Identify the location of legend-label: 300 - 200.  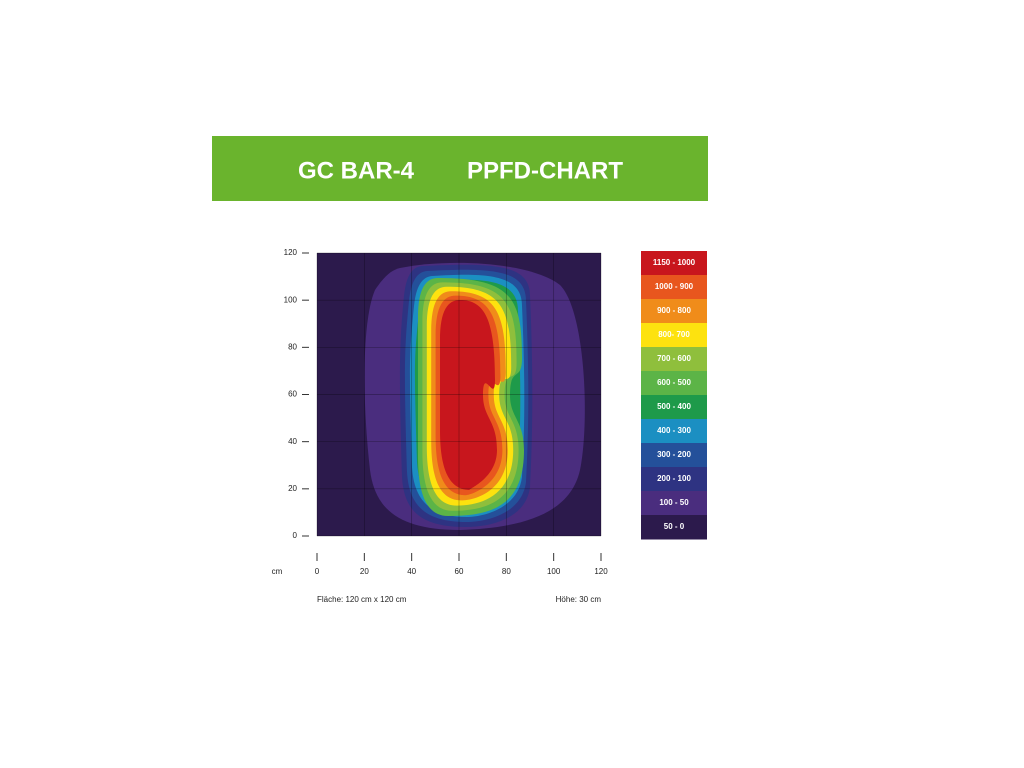
(674, 454).